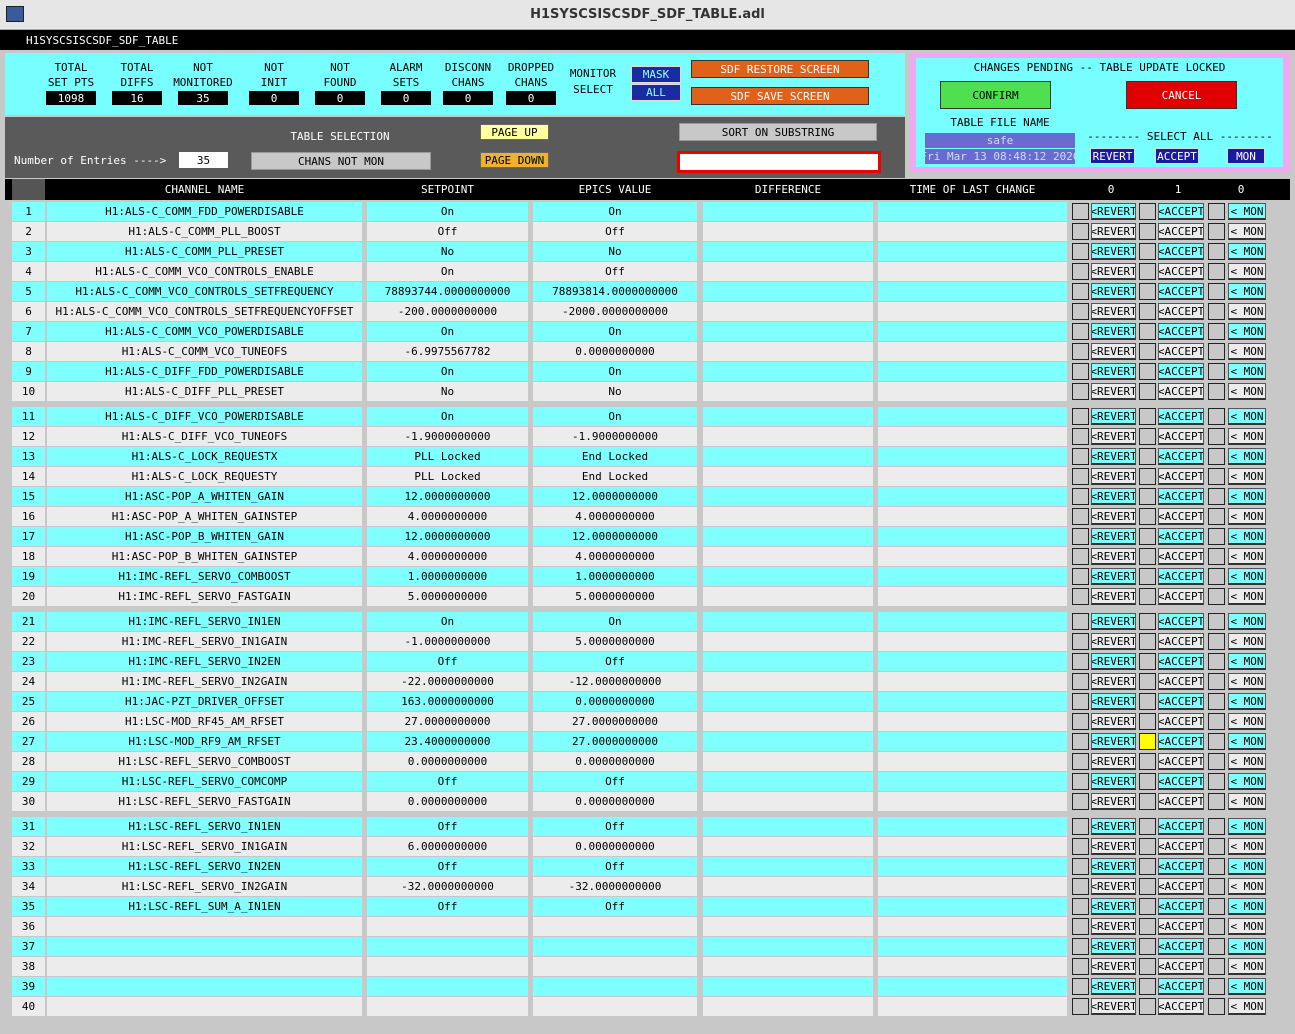 Image resolution: width=1295 pixels, height=1034 pixels. What do you see at coordinates (514, 132) in the screenshot?
I see `page-up: PAGE UP` at bounding box center [514, 132].